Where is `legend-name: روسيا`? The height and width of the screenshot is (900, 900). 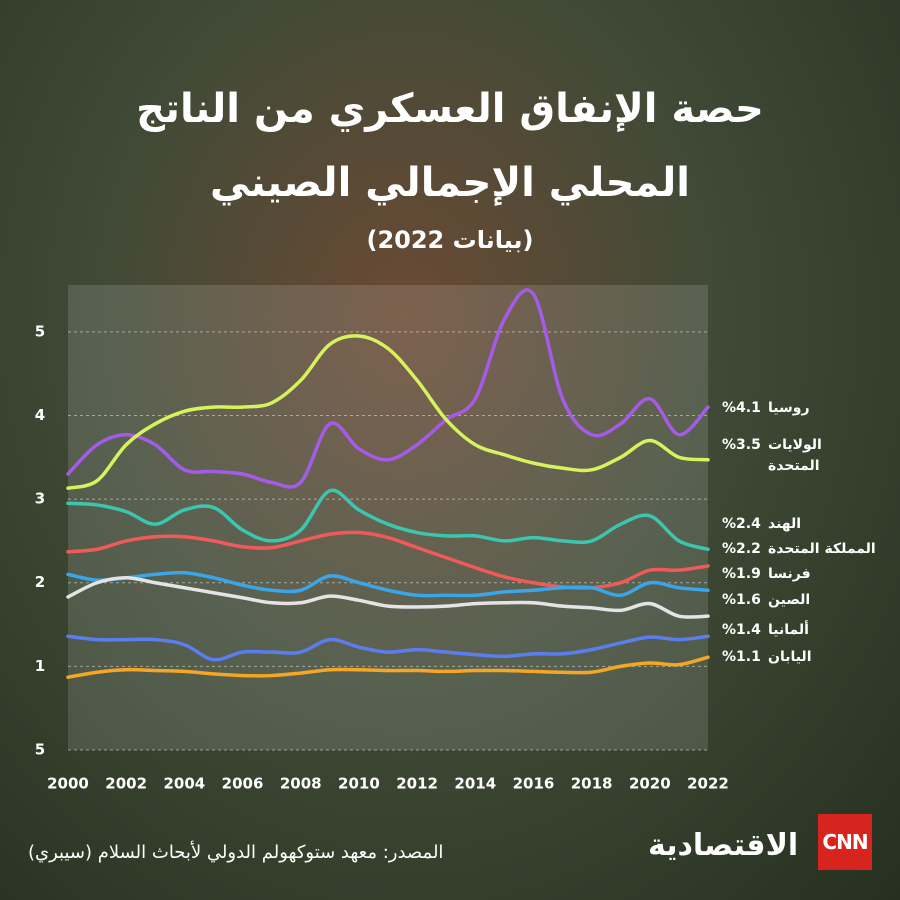
legend-name: روسيا is located at coordinates (789, 408).